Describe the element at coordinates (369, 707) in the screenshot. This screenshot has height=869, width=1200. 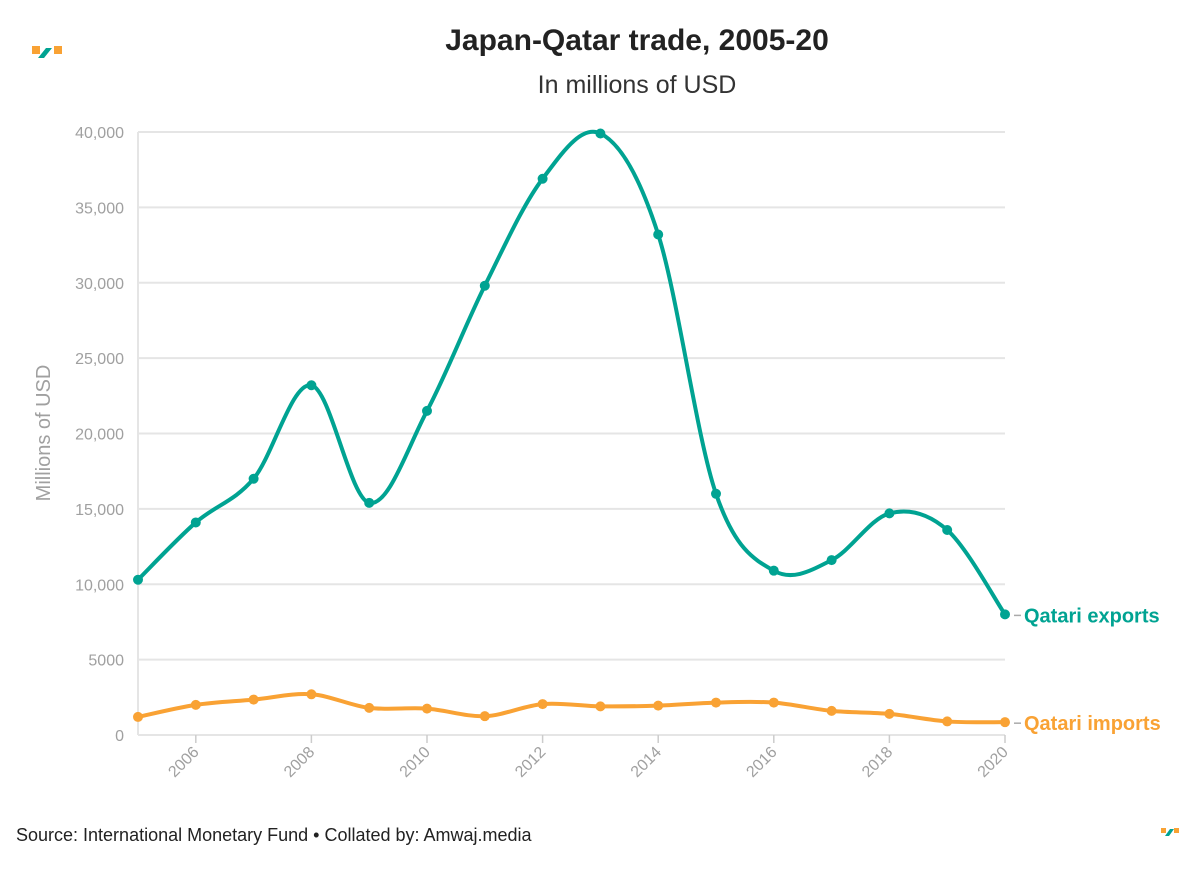
I see `data-point-imports-2009` at that location.